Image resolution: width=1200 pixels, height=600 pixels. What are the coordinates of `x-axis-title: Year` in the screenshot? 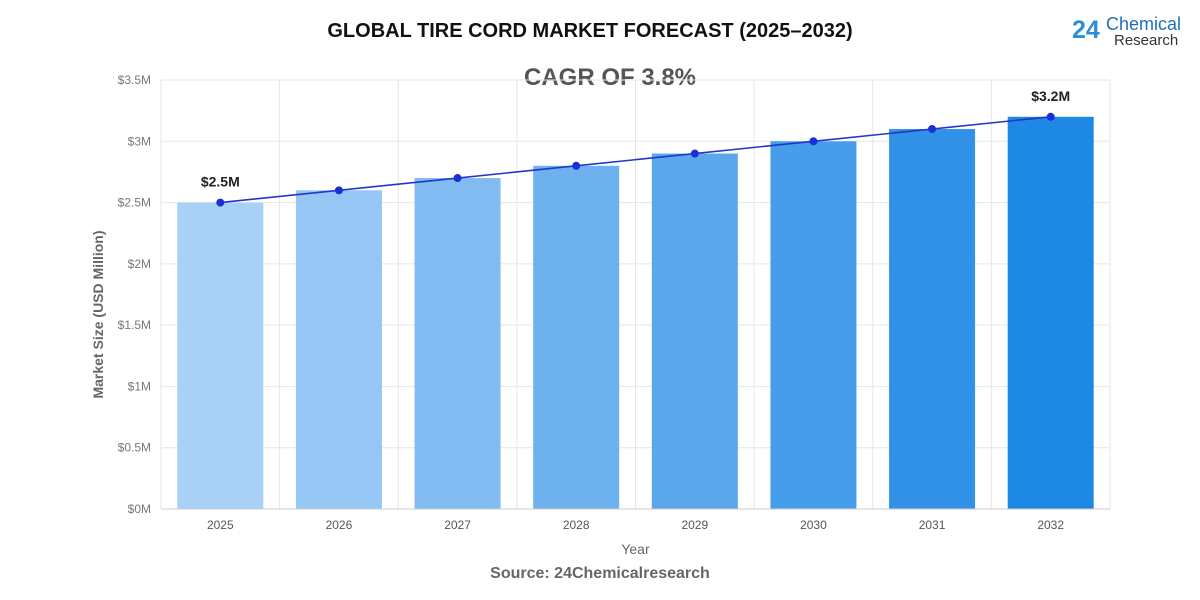 It's located at (635, 549).